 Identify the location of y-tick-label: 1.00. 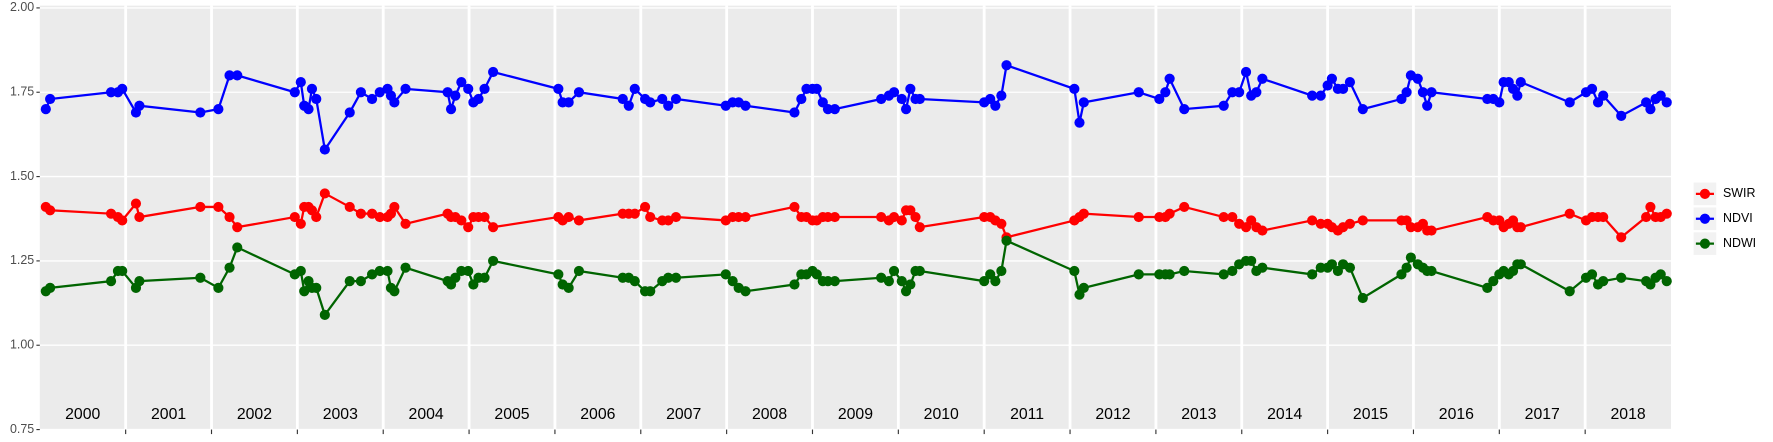
(22, 345).